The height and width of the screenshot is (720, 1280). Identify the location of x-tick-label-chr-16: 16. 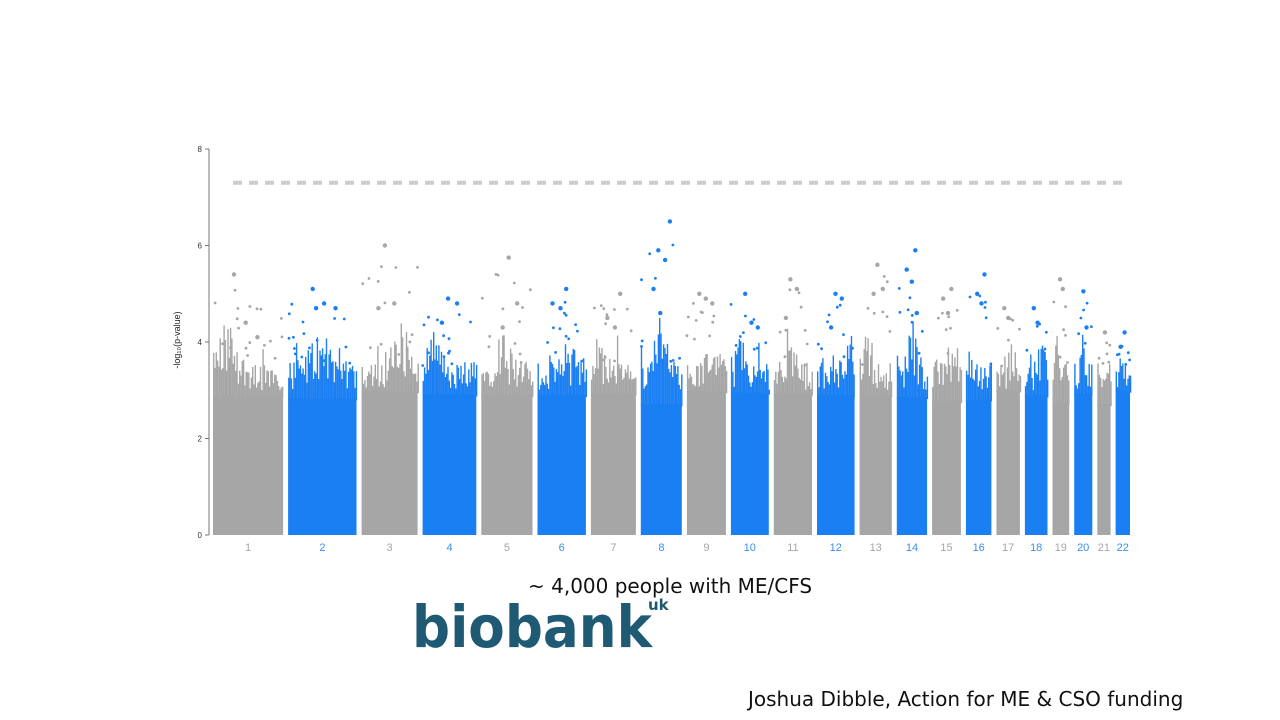
(979, 548).